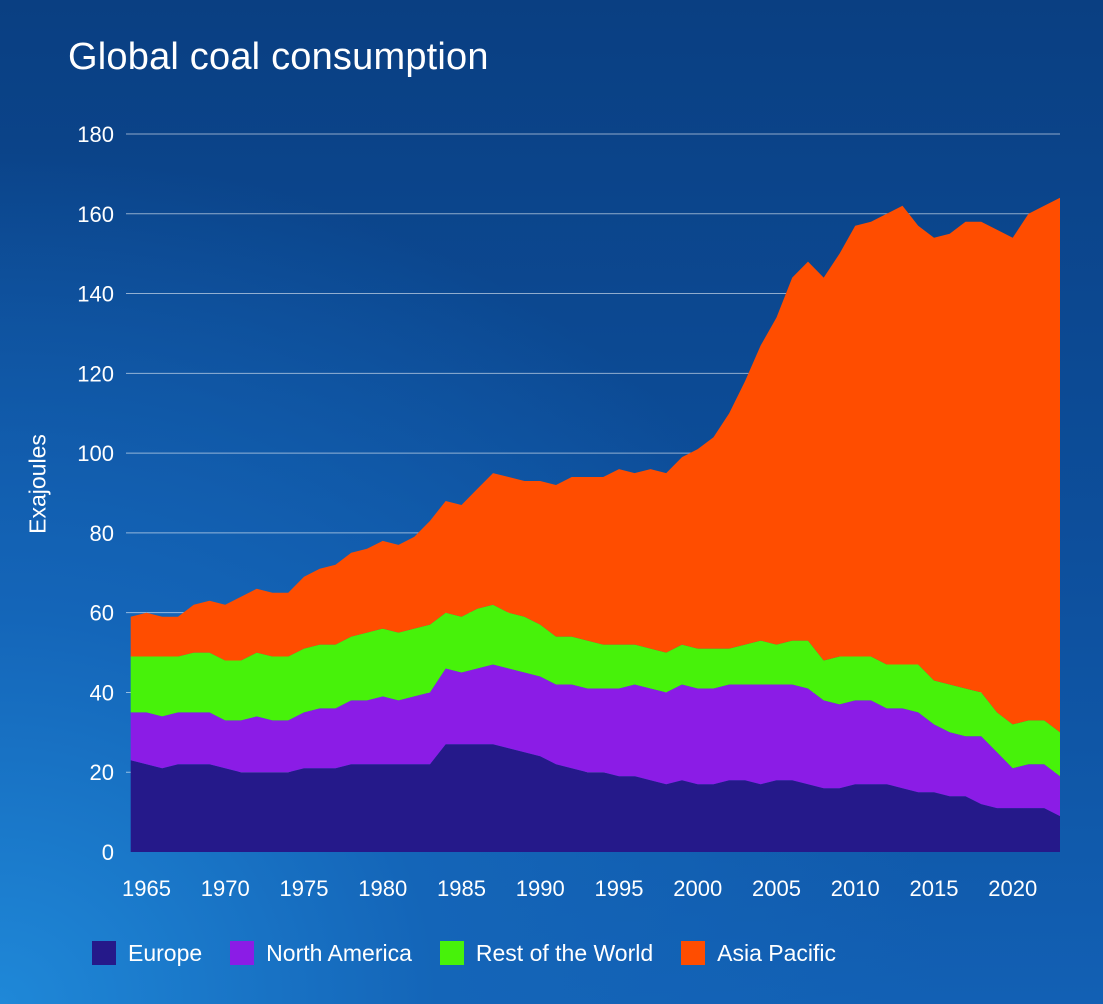  What do you see at coordinates (595, 740) in the screenshot?
I see `area-series-north-america` at bounding box center [595, 740].